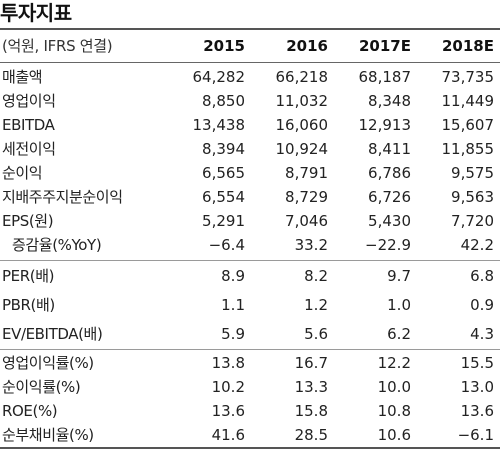 Image resolution: width=500 pixels, height=449 pixels. I want to click on cell-2018e: 6.8, so click(482, 276).